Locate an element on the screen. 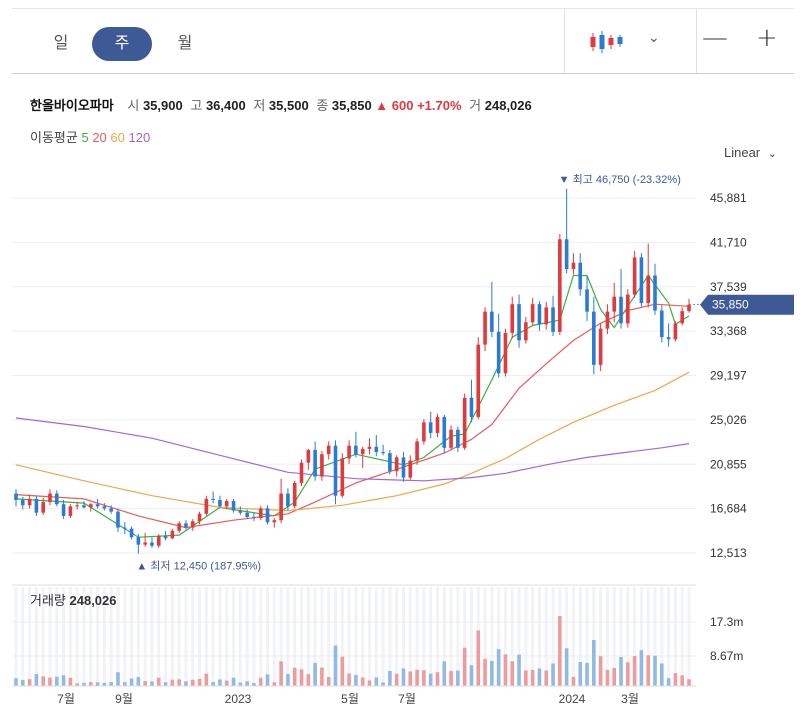 This screenshot has height=720, width=800. volume-panel-label: 거래량 248,026 is located at coordinates (73, 600).